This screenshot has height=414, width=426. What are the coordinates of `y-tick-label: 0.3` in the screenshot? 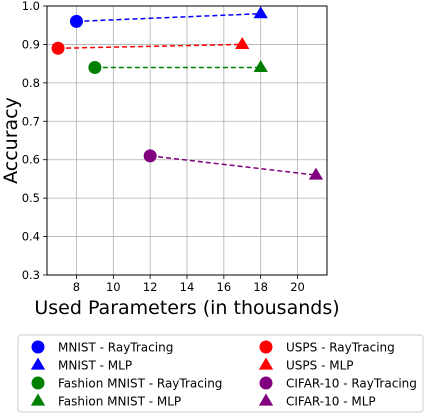 It's located at (31, 275).